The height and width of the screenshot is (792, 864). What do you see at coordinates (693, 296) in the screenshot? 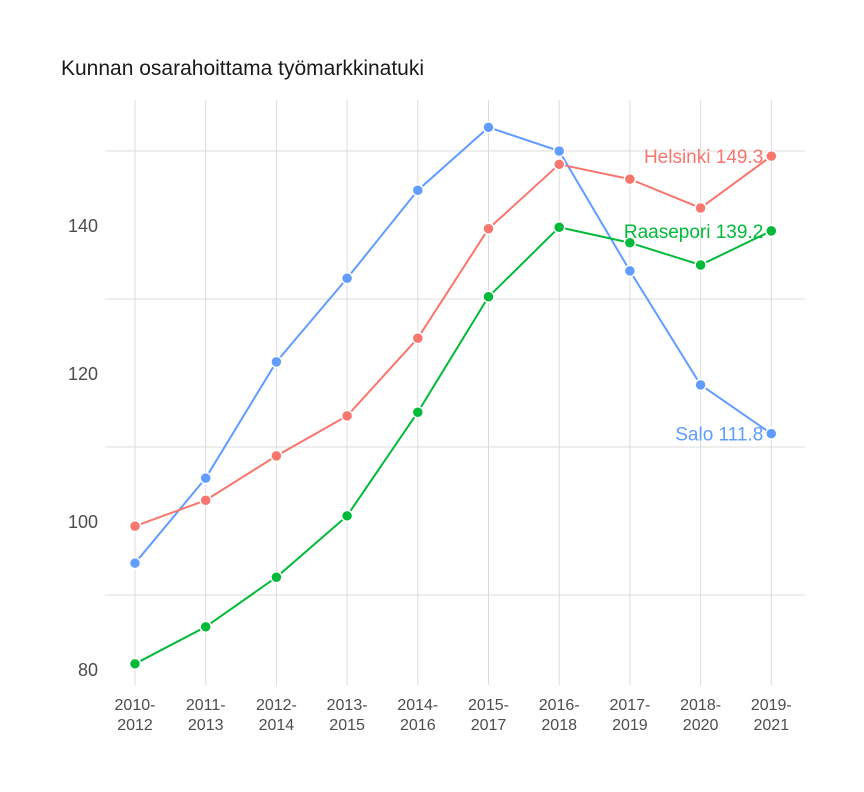
I see `series-end-labels: Helsinki 149.3 Raasepori 139.2 Salo 111.8` at bounding box center [693, 296].